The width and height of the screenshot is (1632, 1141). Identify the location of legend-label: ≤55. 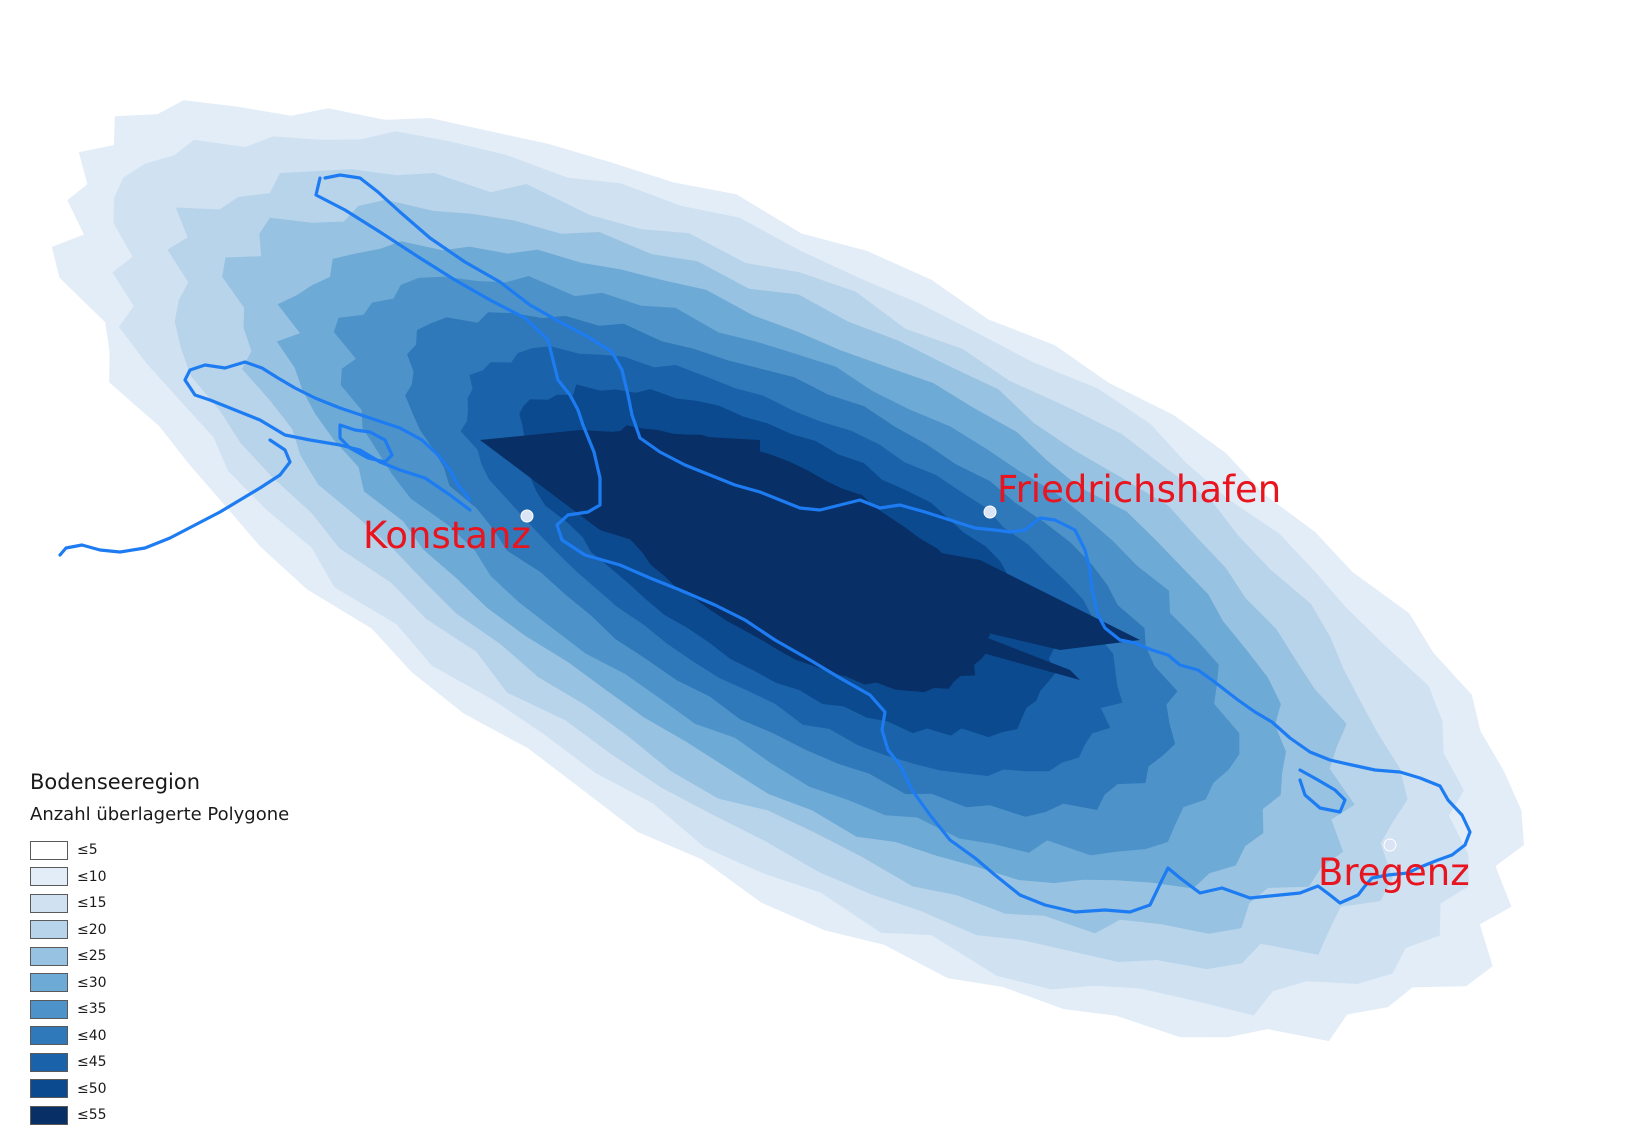
(92, 1115).